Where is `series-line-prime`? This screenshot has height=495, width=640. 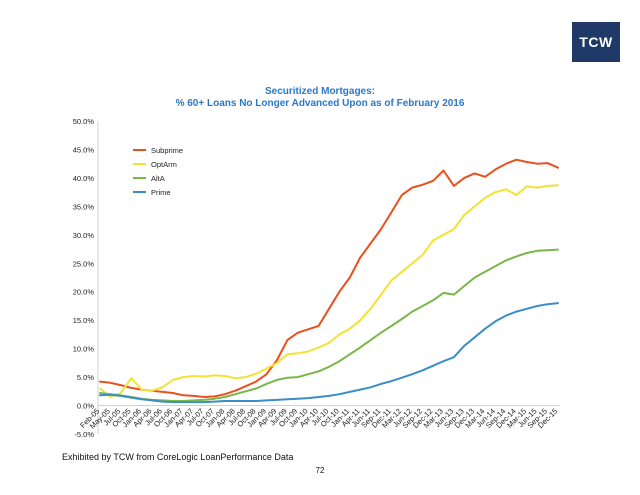 series-line-prime is located at coordinates (329, 353).